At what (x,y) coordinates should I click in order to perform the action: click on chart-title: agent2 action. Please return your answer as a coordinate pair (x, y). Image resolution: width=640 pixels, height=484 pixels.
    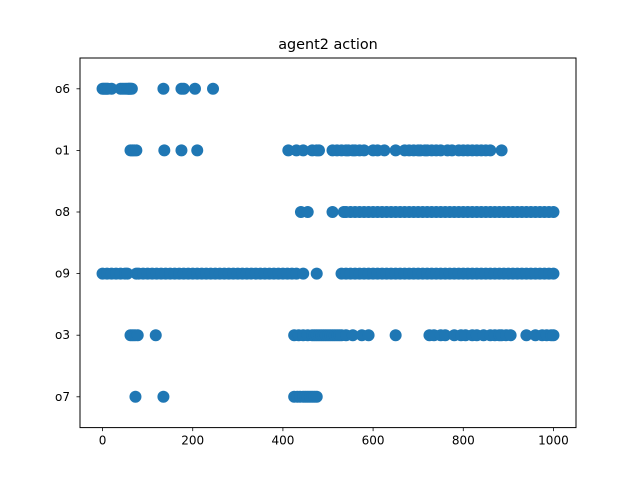
    Looking at the image, I should click on (328, 45).